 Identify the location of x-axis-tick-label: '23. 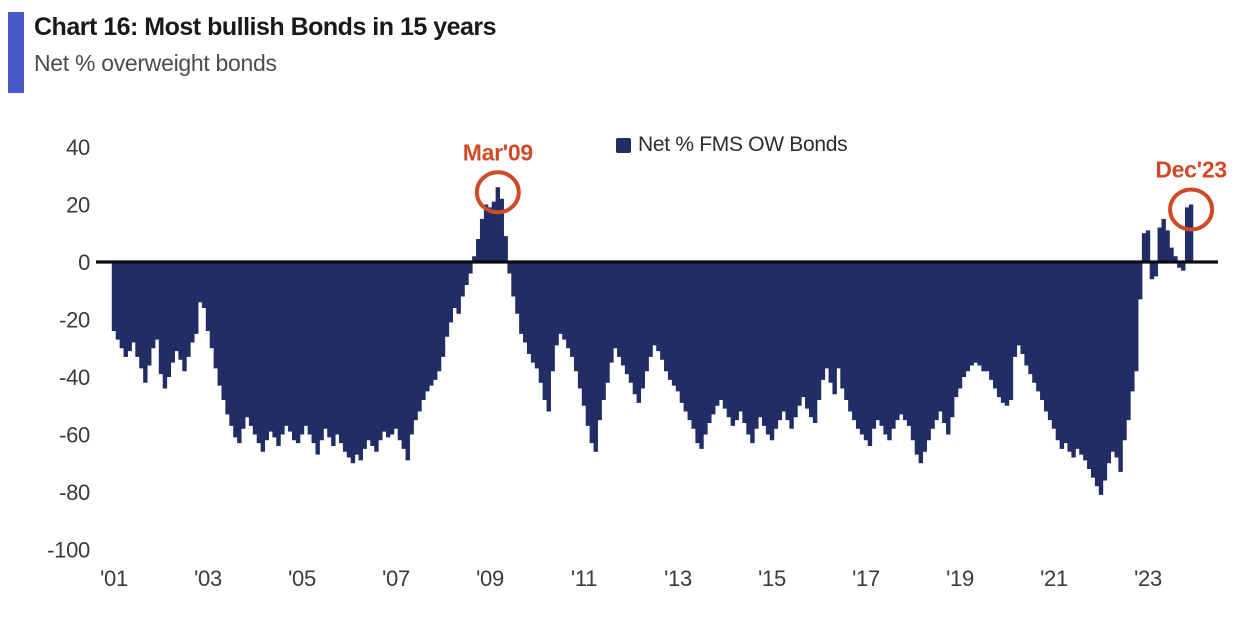
(1148, 578).